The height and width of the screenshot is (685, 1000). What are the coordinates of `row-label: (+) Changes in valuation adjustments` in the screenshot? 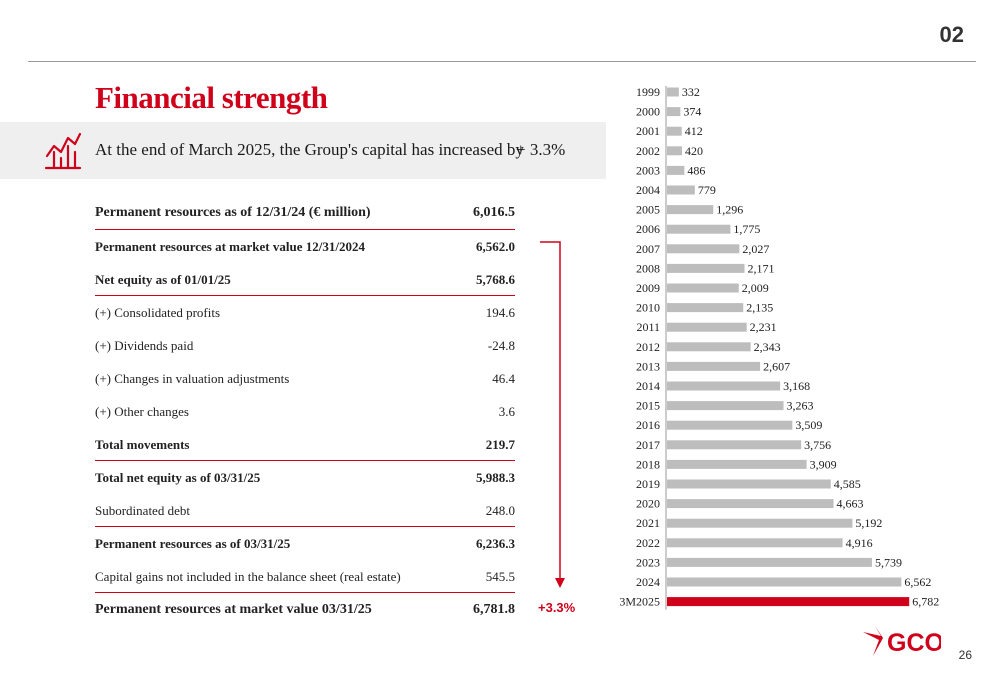 It's located at (192, 378).